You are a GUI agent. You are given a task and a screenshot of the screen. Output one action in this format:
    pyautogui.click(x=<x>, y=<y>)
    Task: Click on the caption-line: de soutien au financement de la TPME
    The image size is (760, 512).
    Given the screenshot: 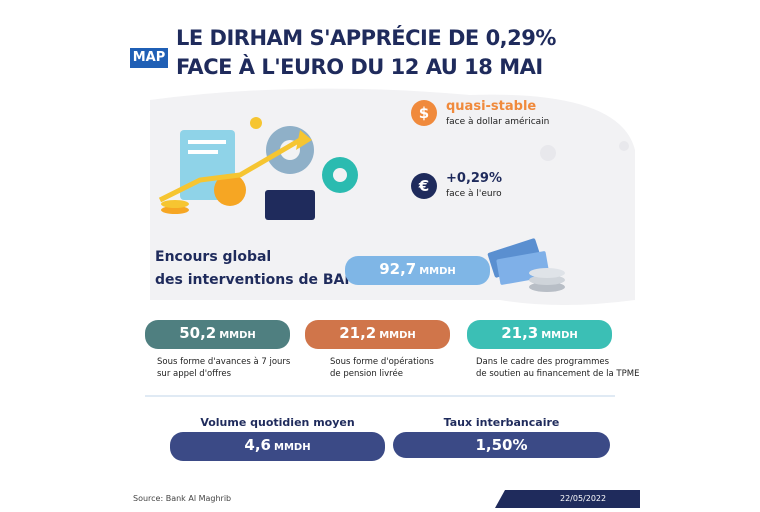 What is the action you would take?
    pyautogui.click(x=558, y=374)
    